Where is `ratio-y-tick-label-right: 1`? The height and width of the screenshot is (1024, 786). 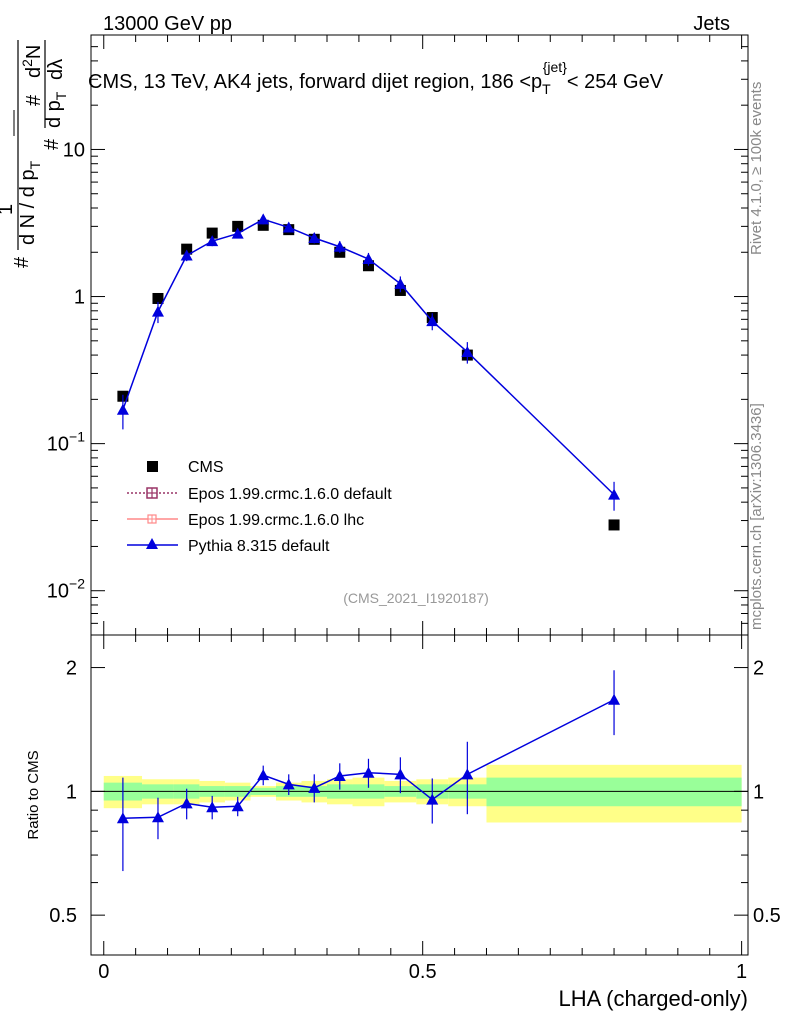
ratio-y-tick-label-right: 1 is located at coordinates (758, 792).